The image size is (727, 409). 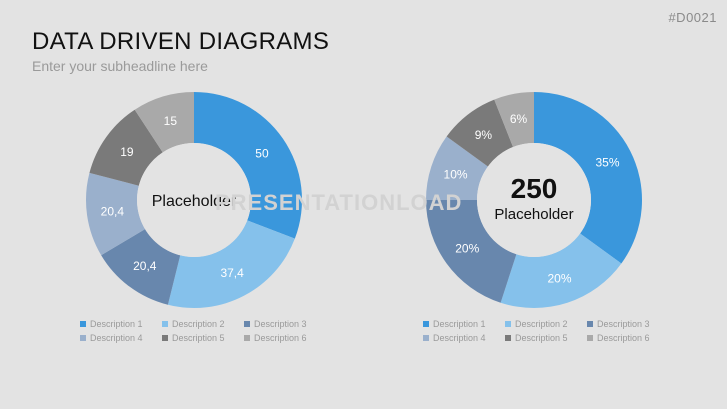 What do you see at coordinates (533, 214) in the screenshot?
I see `chart-2-center-label: Placeholder` at bounding box center [533, 214].